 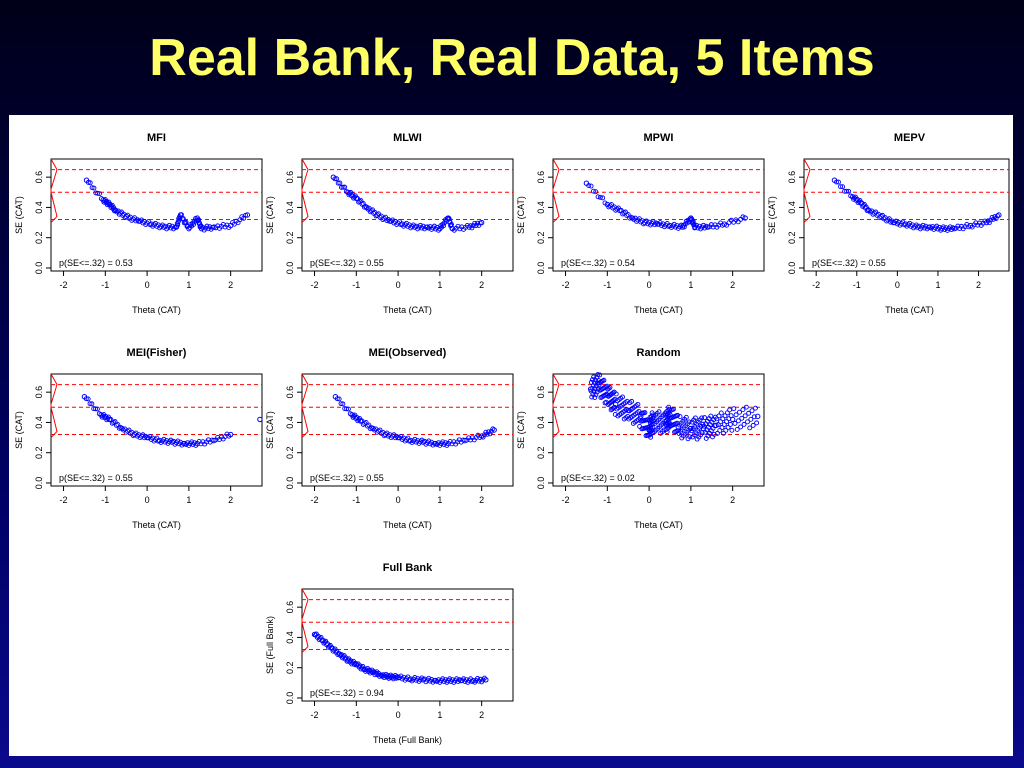 I want to click on plot-annotation: p(SE<=.32) = 0.53, so click(x=96, y=263).